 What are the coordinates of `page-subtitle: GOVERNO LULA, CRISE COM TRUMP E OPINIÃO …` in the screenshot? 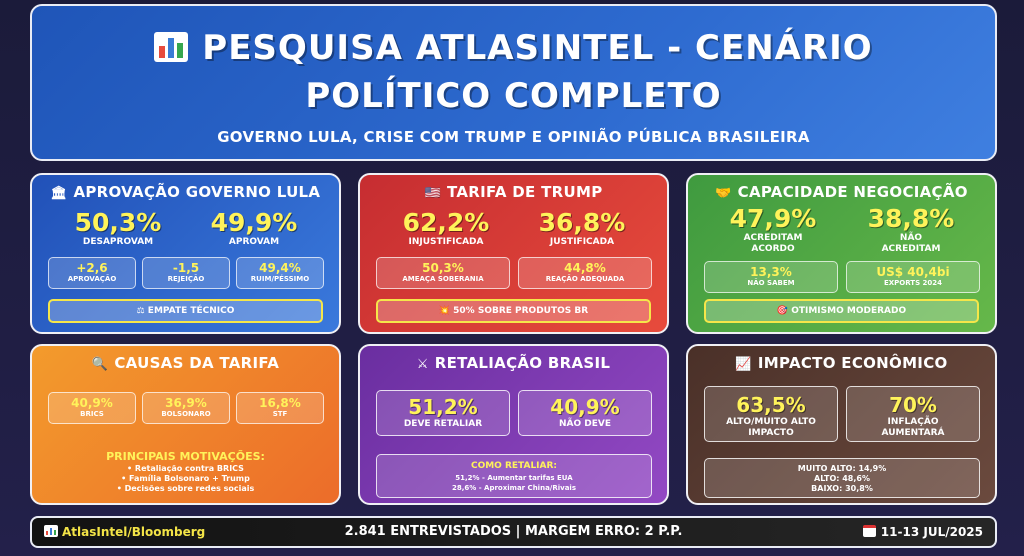 It's located at (513, 137).